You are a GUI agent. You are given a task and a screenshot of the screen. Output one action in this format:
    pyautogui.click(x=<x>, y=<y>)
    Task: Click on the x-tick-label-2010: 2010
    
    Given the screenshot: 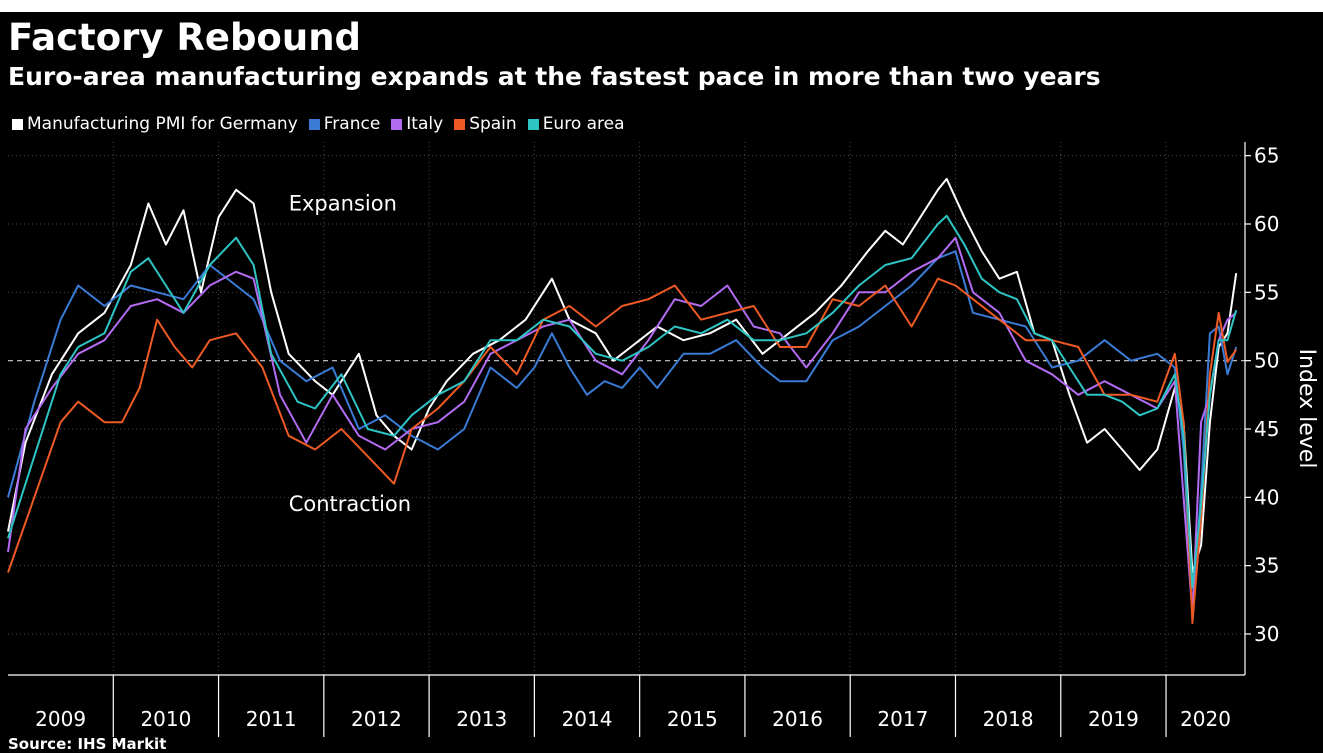 What is the action you would take?
    pyautogui.click(x=165, y=719)
    